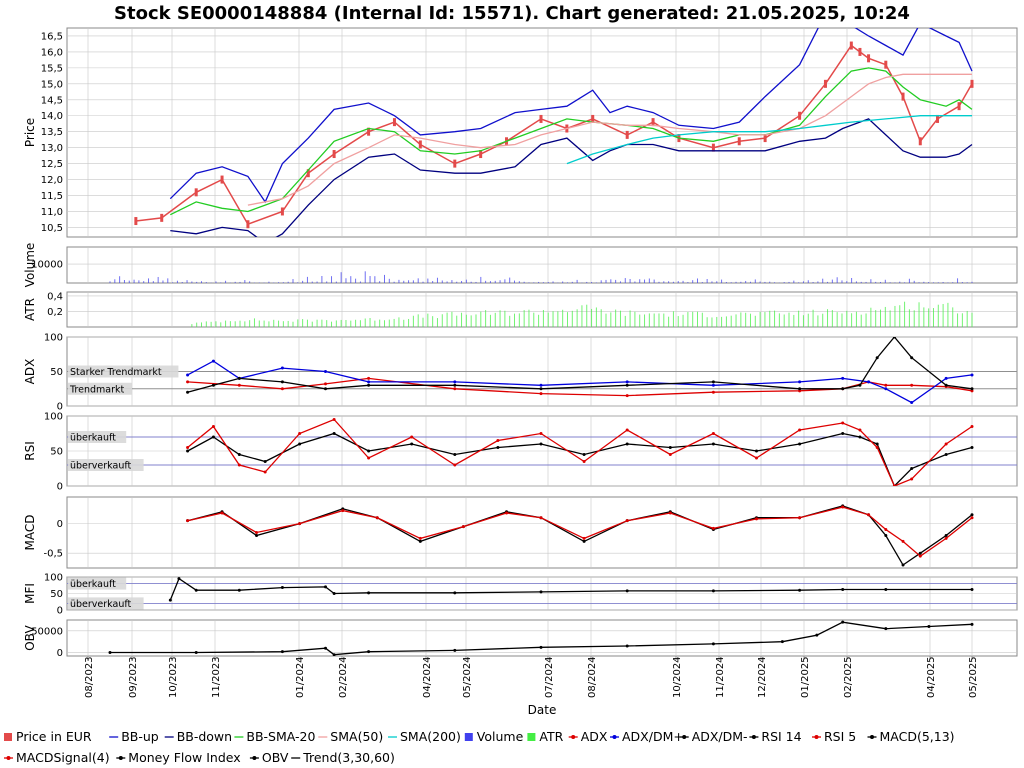  Describe the element at coordinates (101, 466) in the screenshot. I see `rsi-level-label: überverkauft` at that location.